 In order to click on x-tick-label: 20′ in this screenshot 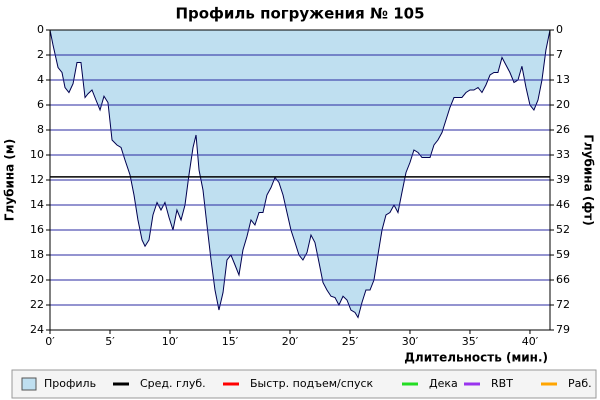, I will do `click(290, 341)`.